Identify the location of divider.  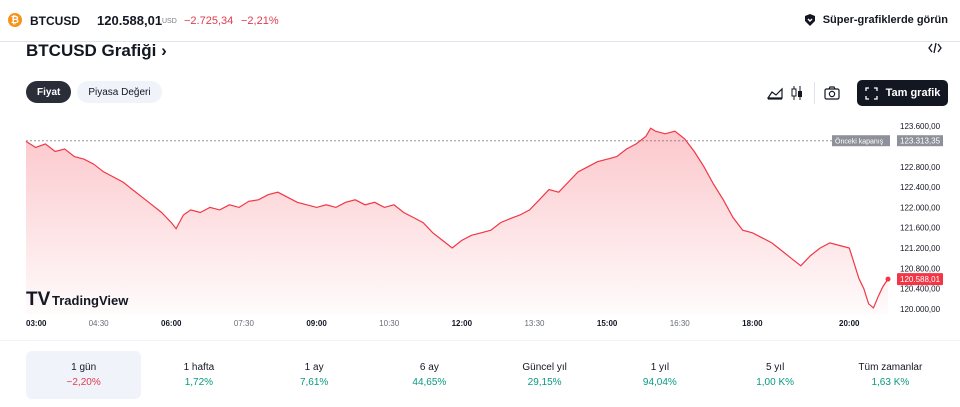
(480, 340).